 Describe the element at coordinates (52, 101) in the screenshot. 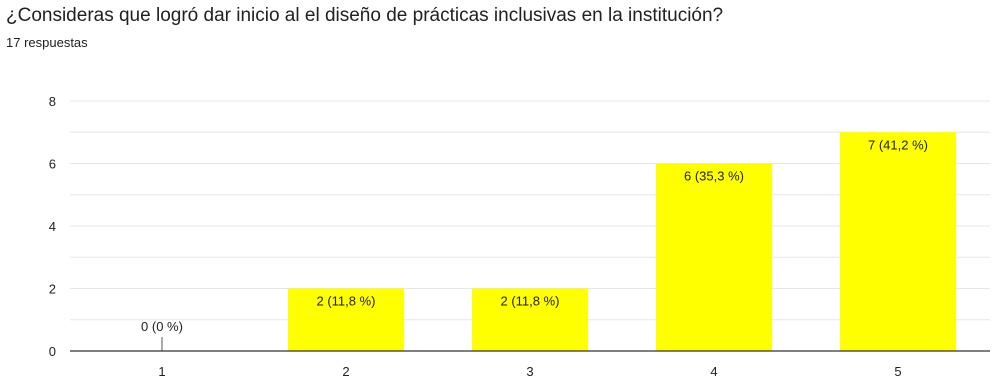

I see `y-tick-label: 8` at that location.